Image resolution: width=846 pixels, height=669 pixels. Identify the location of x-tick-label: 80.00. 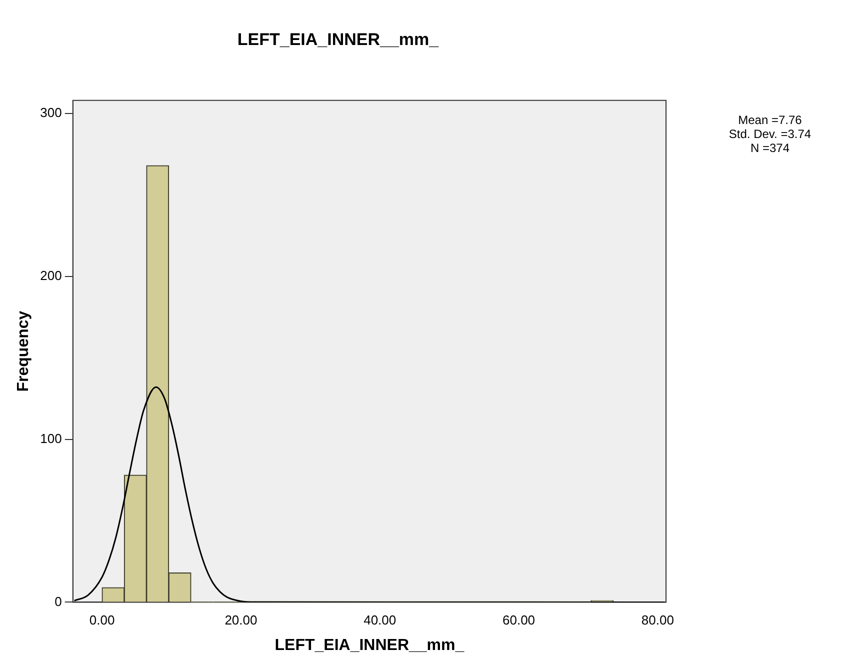
(657, 620).